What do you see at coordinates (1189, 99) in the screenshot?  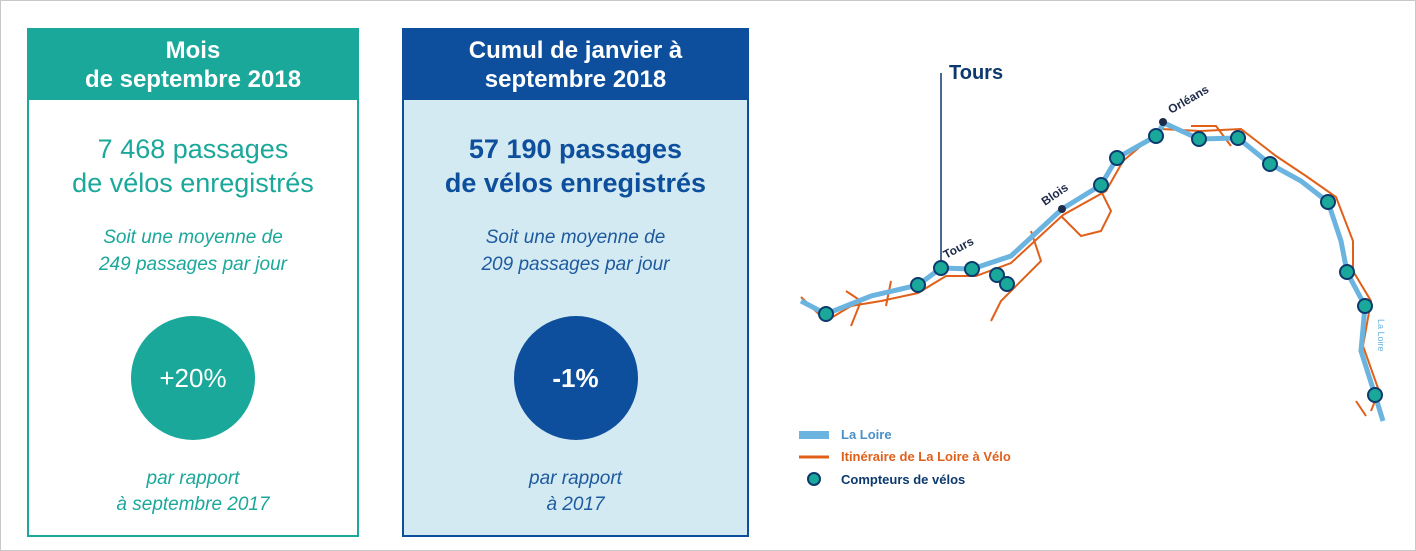 I see `city-label: Orléans` at bounding box center [1189, 99].